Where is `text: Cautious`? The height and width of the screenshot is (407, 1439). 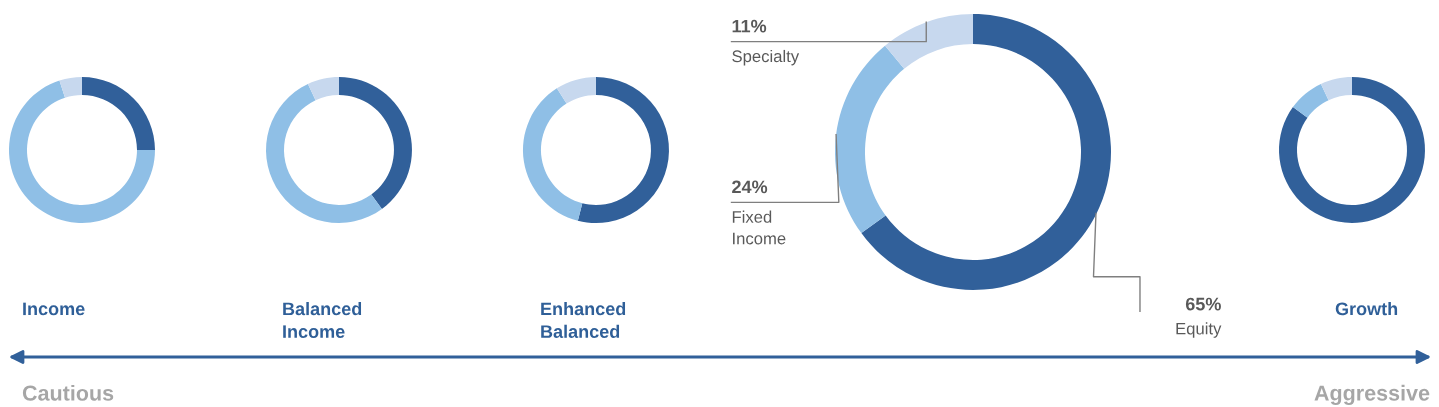 text: Cautious is located at coordinates (68, 392).